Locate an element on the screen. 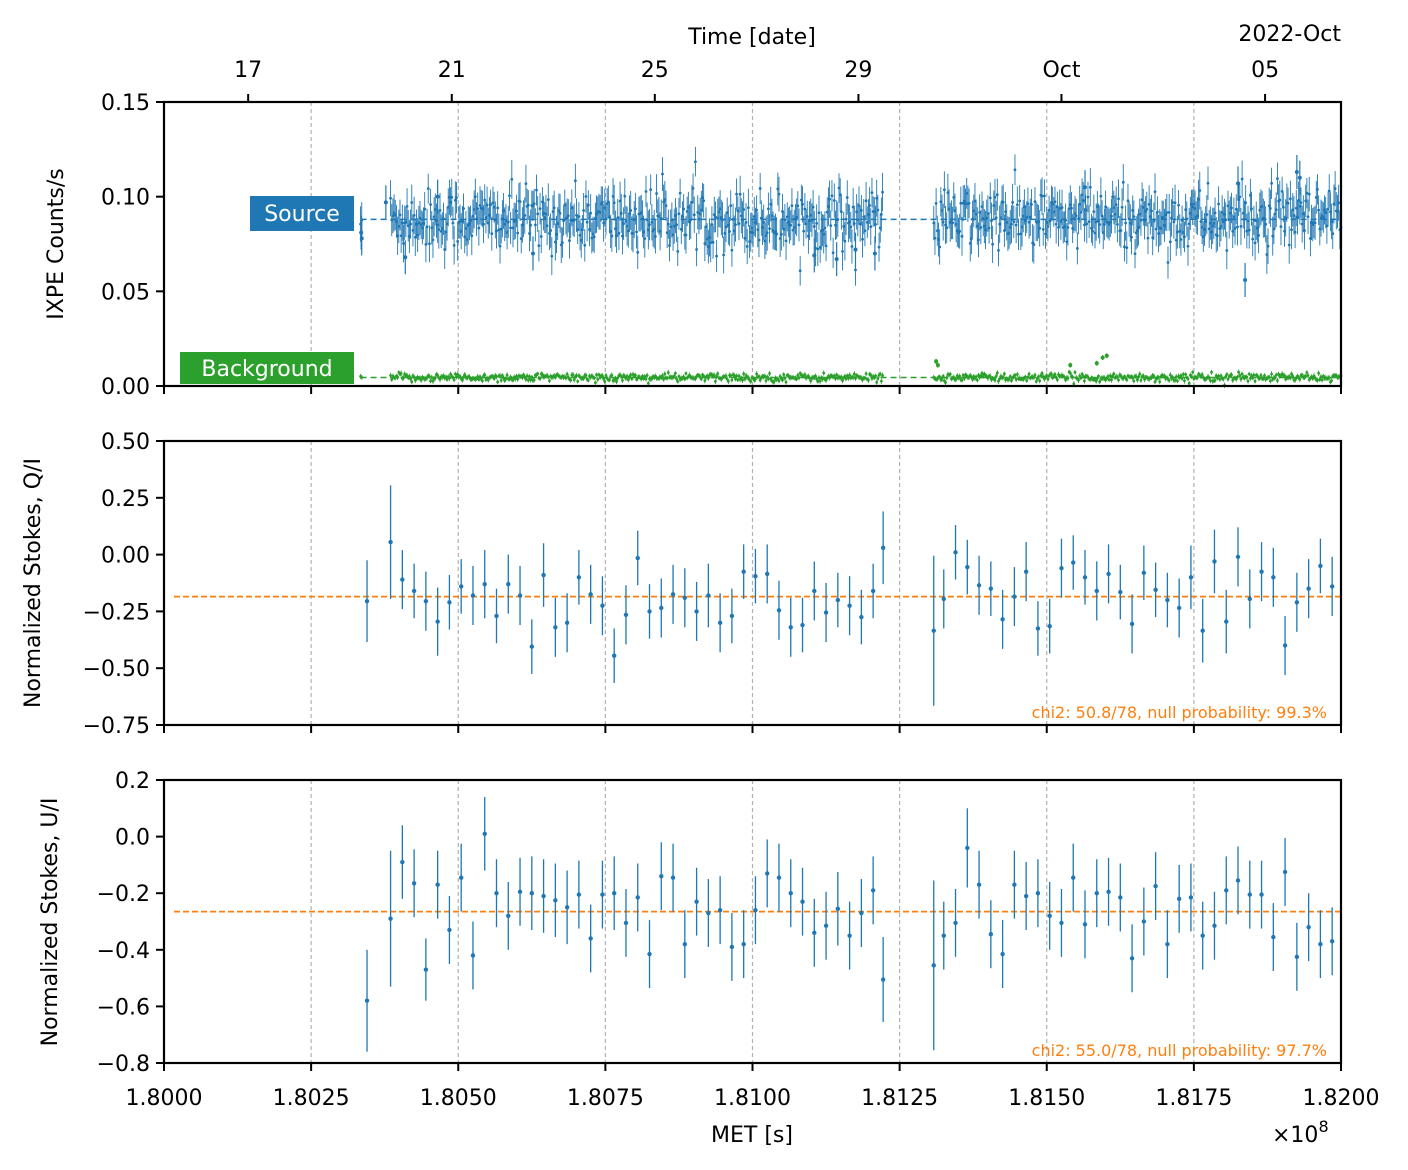 The width and height of the screenshot is (1408, 1170). y-tick-label: −0.8 is located at coordinates (123, 1064).